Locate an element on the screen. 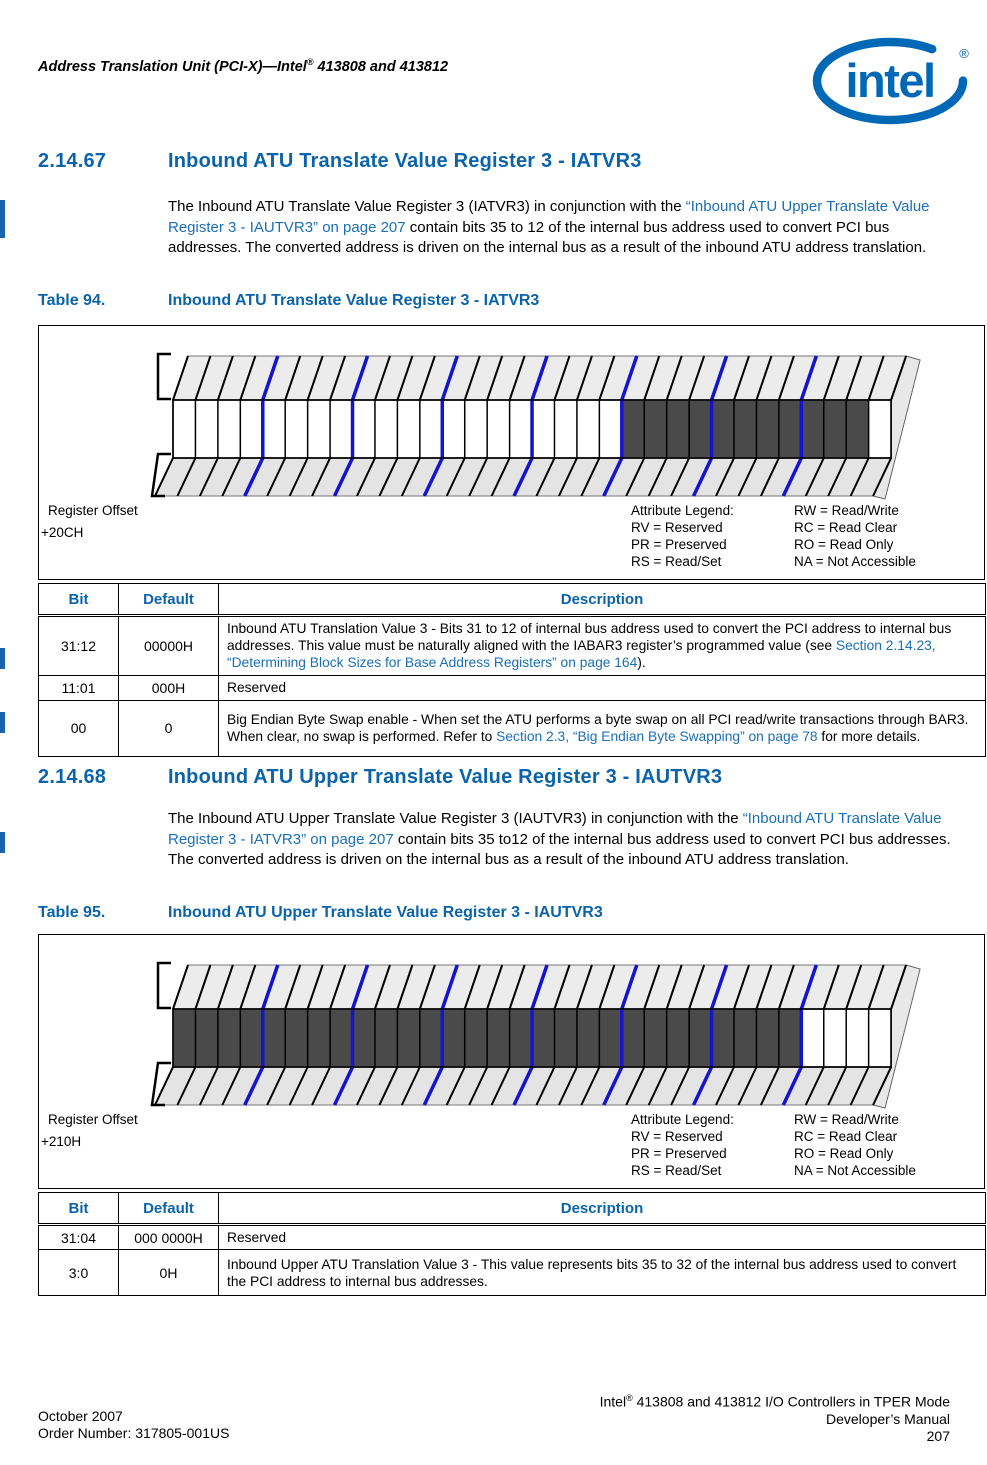 Image resolution: width=987 pixels, height=1465 pixels. intel-logo-registered: ® is located at coordinates (964, 53).